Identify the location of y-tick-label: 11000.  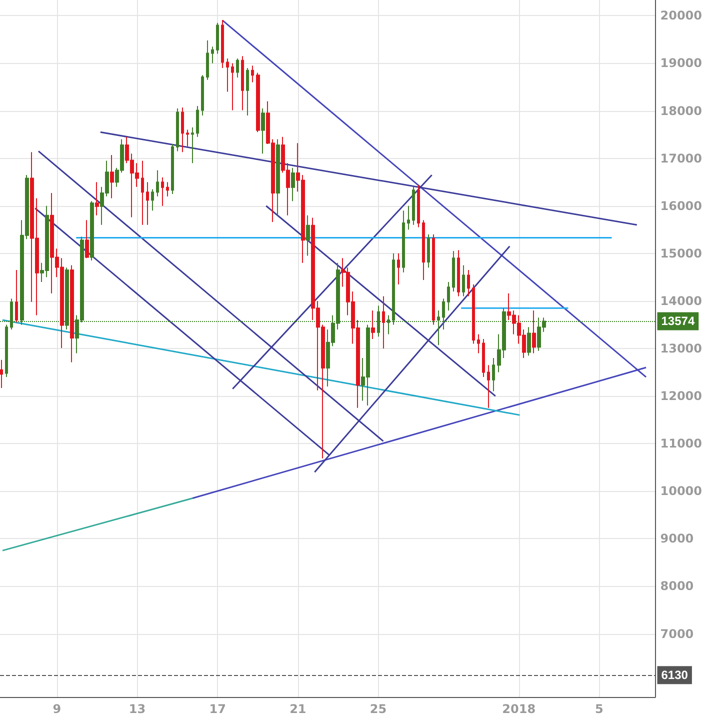
(681, 443).